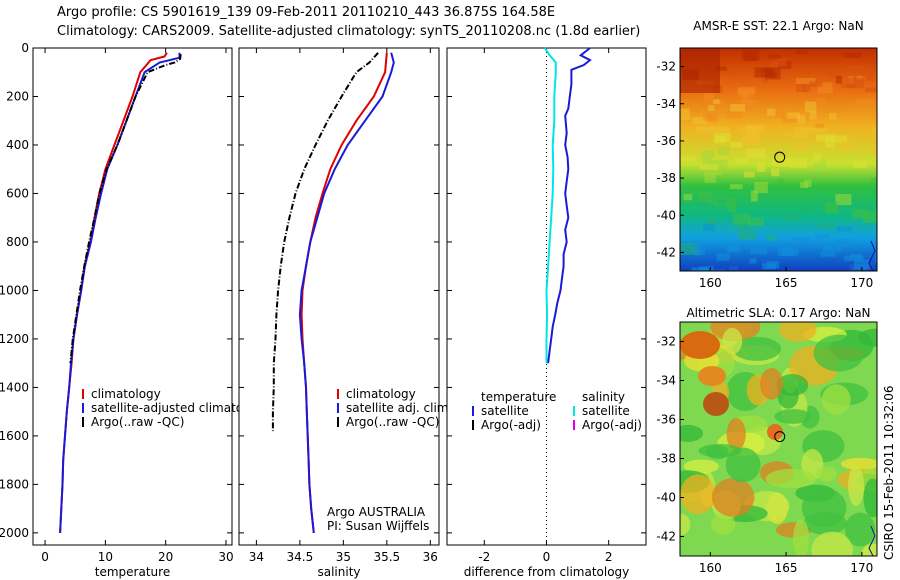  I want to click on map-title: AMSR-E SST: 22.1 Argo: NaN, so click(778, 26).